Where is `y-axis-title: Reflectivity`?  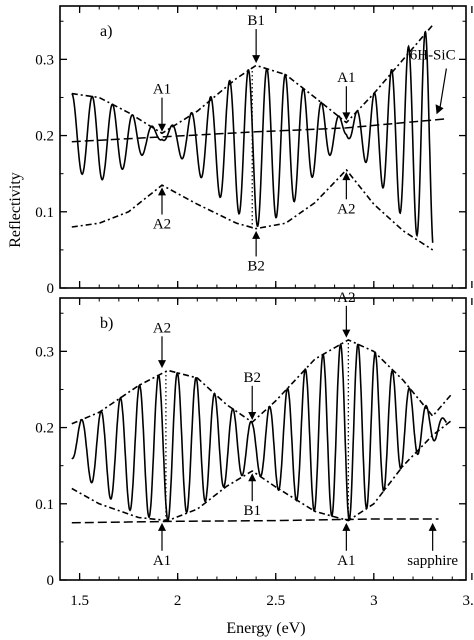
y-axis-title: Reflectivity is located at coordinates (15, 210).